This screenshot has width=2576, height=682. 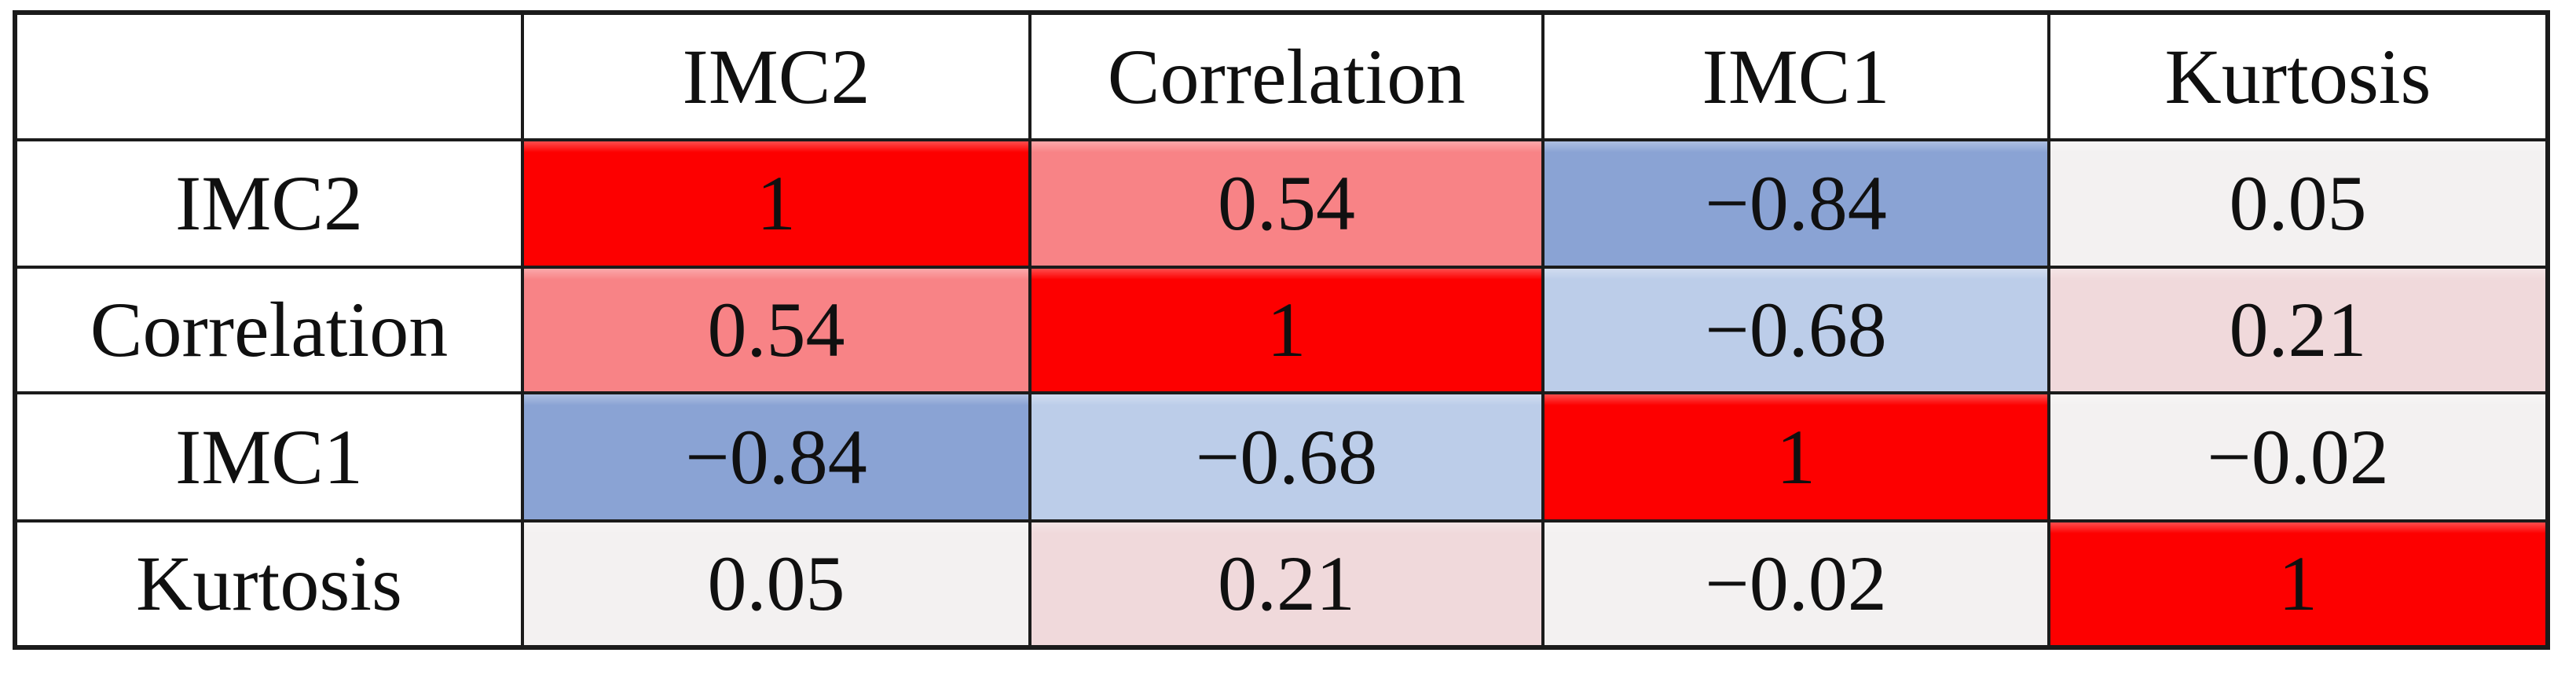 What do you see at coordinates (1286, 76) in the screenshot?
I see `col-header-correlation: Correlation` at bounding box center [1286, 76].